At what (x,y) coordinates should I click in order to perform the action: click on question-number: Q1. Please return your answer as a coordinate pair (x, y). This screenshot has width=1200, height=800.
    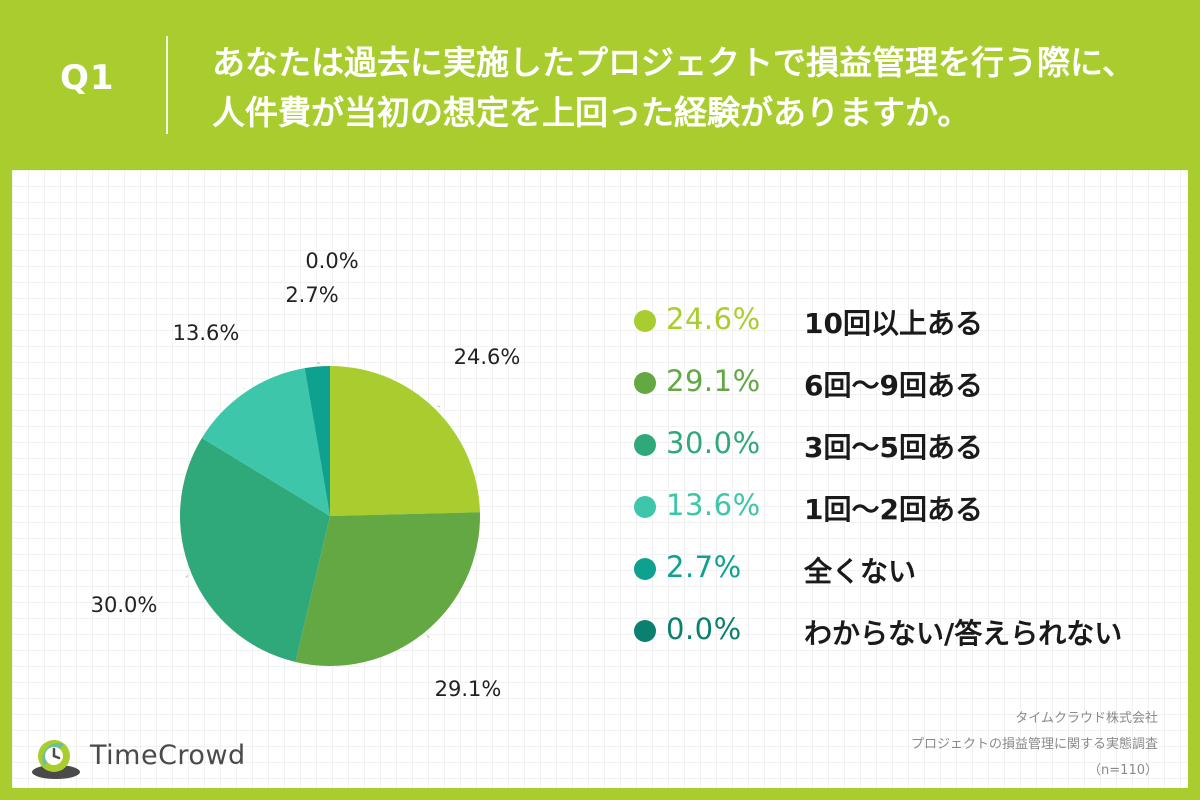
    Looking at the image, I should click on (87, 78).